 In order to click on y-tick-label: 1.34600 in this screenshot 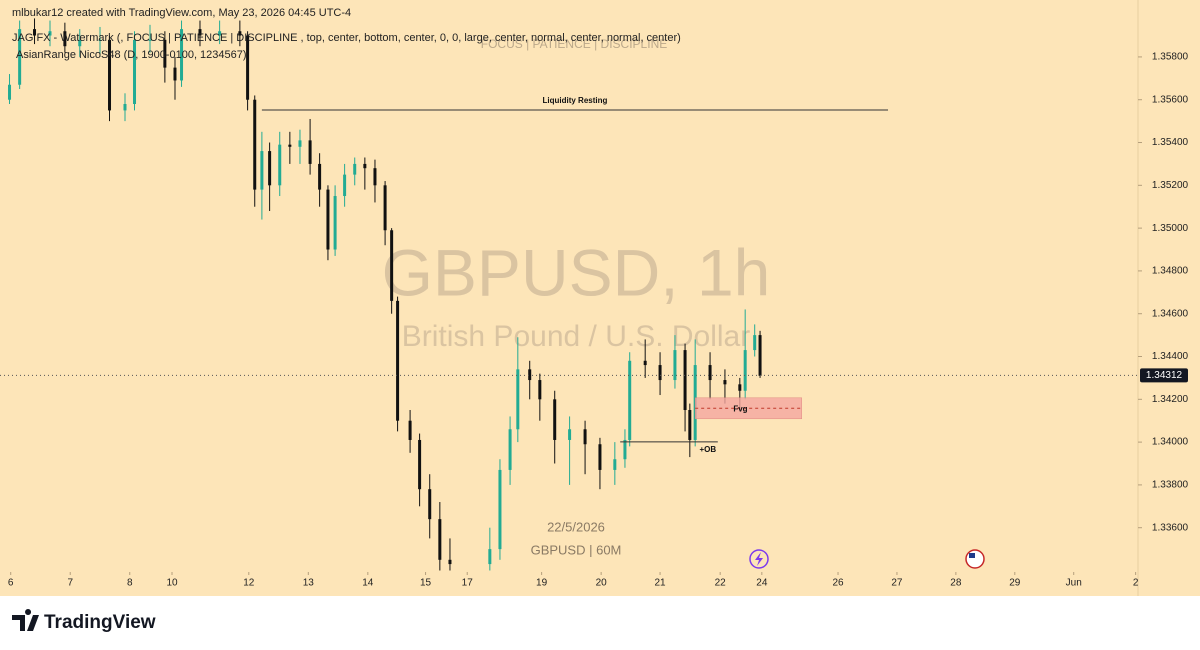, I will do `click(1170, 313)`.